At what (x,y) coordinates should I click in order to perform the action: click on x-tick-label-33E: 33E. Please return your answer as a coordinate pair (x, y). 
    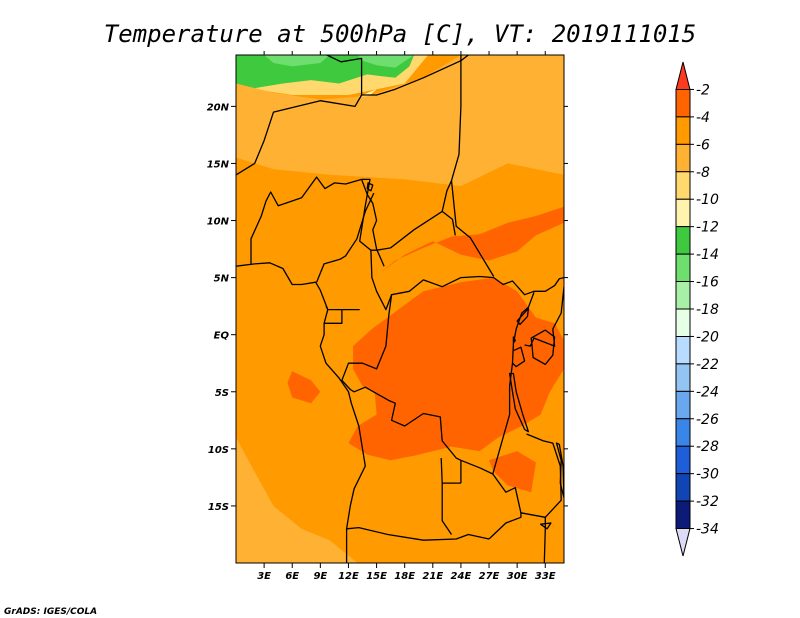
    Looking at the image, I should click on (545, 576).